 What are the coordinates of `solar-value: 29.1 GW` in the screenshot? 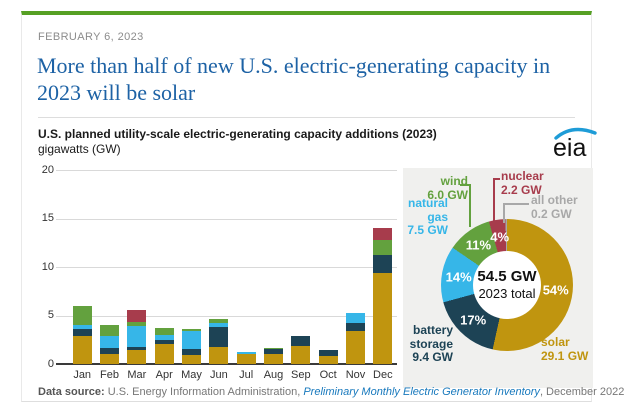 It's located at (565, 355).